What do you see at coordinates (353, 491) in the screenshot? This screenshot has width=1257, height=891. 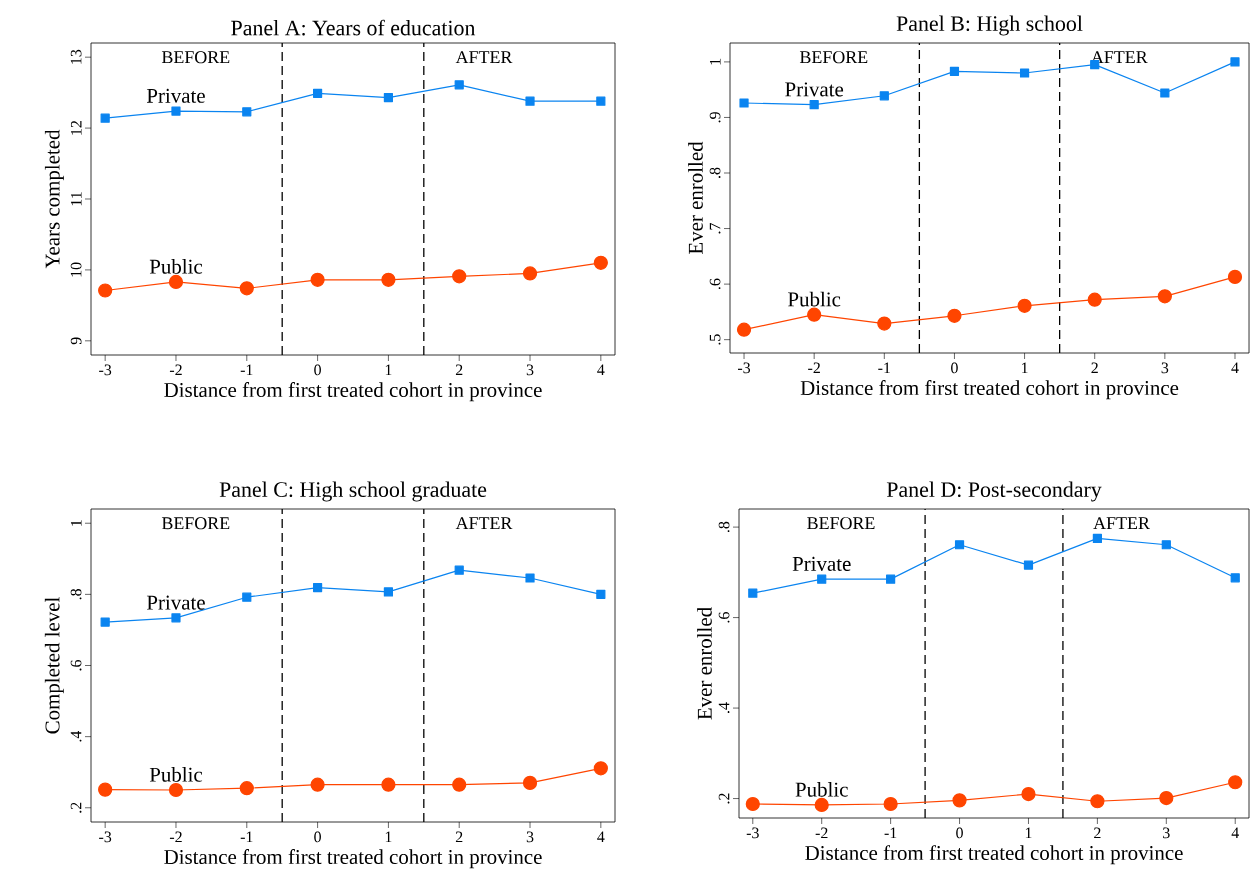 I see `chart-title: Panel C: High school graduate` at bounding box center [353, 491].